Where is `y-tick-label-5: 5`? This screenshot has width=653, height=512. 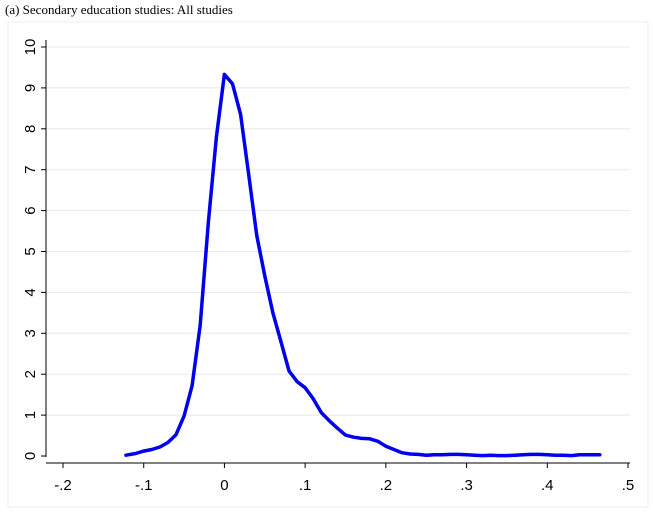
y-tick-label-5: 5 is located at coordinates (30, 251).